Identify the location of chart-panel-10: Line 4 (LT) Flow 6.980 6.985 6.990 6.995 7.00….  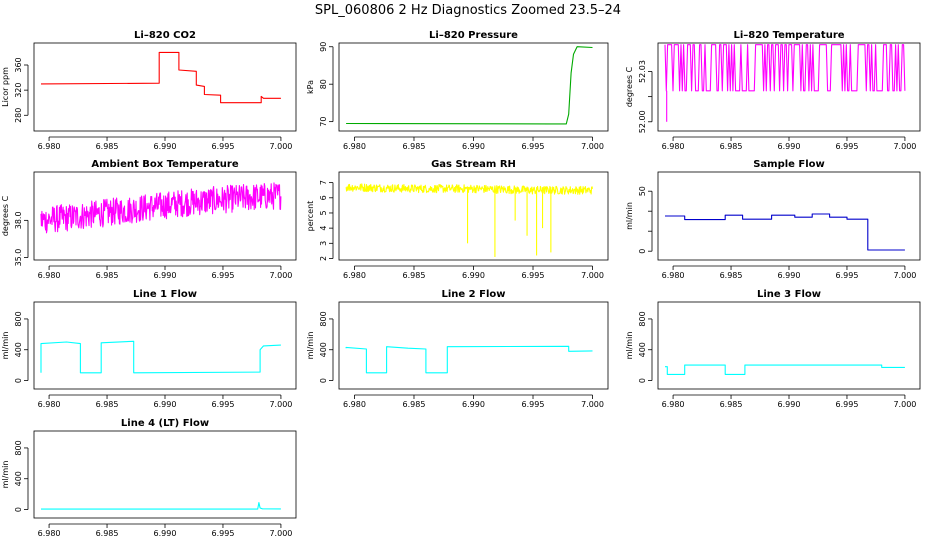
(149, 478).